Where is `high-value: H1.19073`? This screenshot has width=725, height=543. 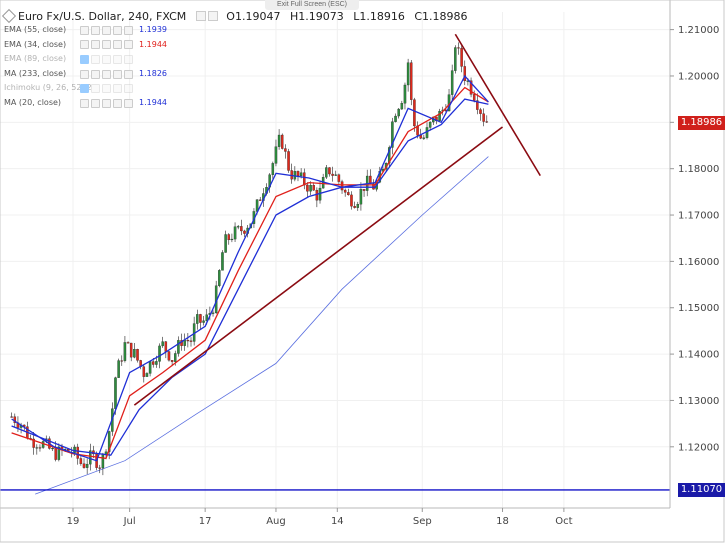
high-value: H1.19073 is located at coordinates (316, 16).